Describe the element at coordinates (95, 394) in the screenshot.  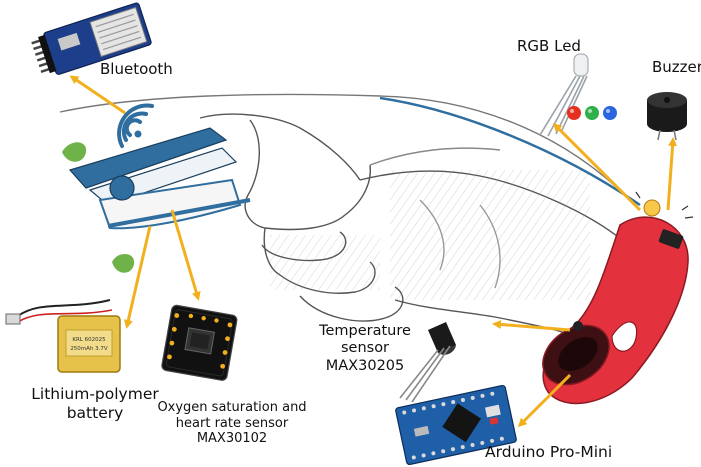
I see `label-line: Lithium-polymer` at that location.